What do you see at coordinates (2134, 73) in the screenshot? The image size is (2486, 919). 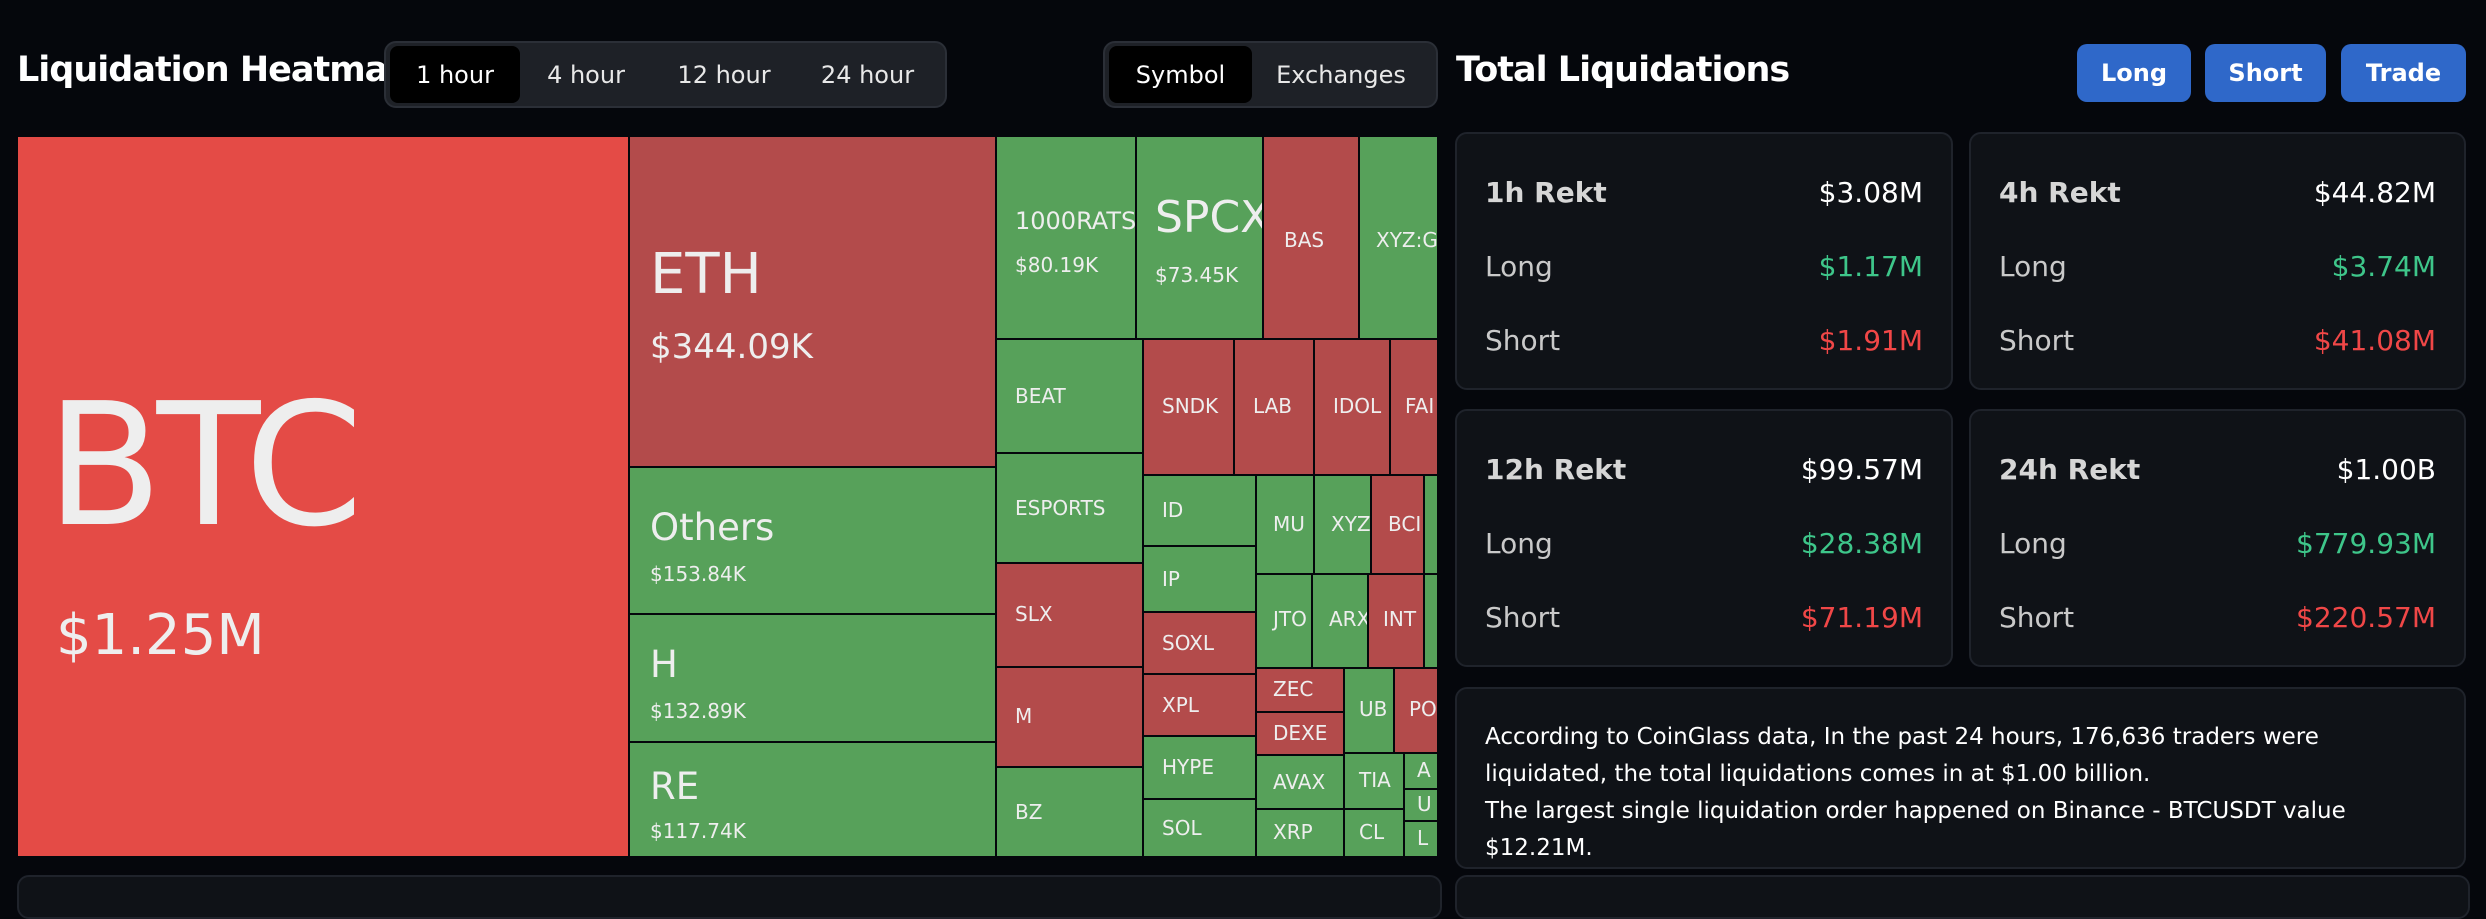 I see `long-button: Long` at bounding box center [2134, 73].